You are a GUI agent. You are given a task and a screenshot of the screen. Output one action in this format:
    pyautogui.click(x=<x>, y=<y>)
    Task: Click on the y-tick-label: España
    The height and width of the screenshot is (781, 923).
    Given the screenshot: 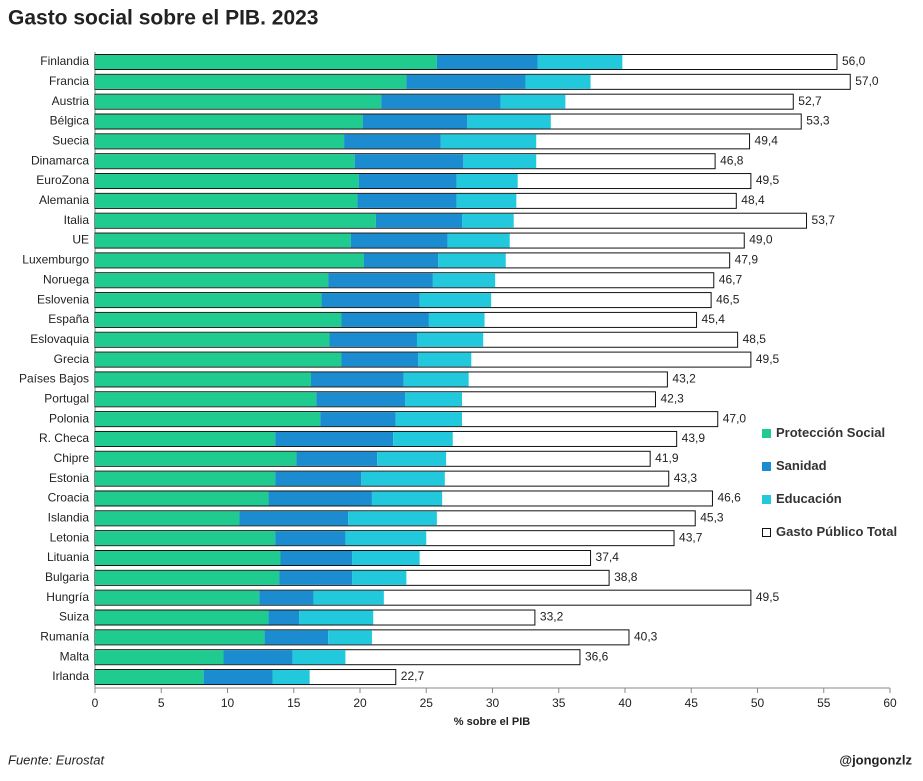 What is the action you would take?
    pyautogui.click(x=68, y=319)
    